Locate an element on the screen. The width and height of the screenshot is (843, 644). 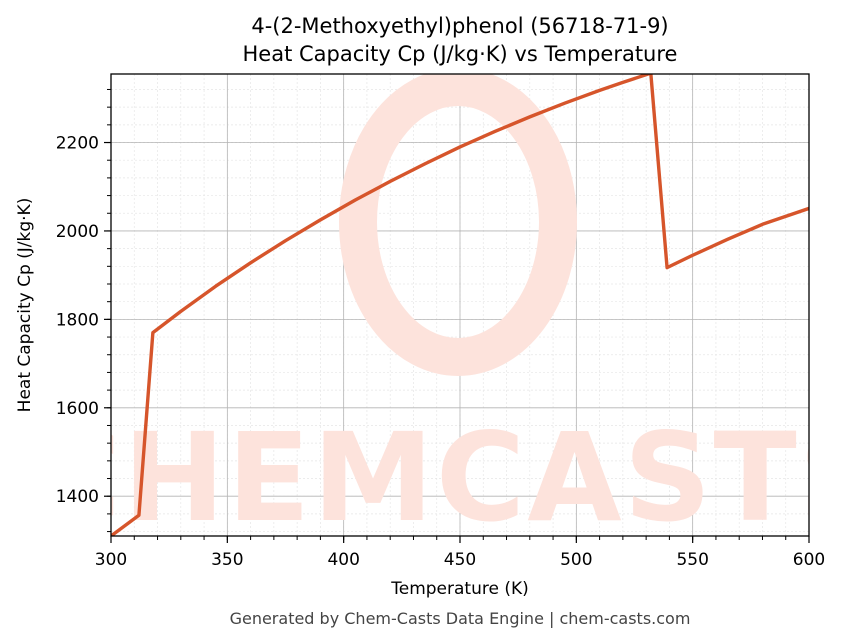
x-tick-label: 400 is located at coordinates (343, 560).